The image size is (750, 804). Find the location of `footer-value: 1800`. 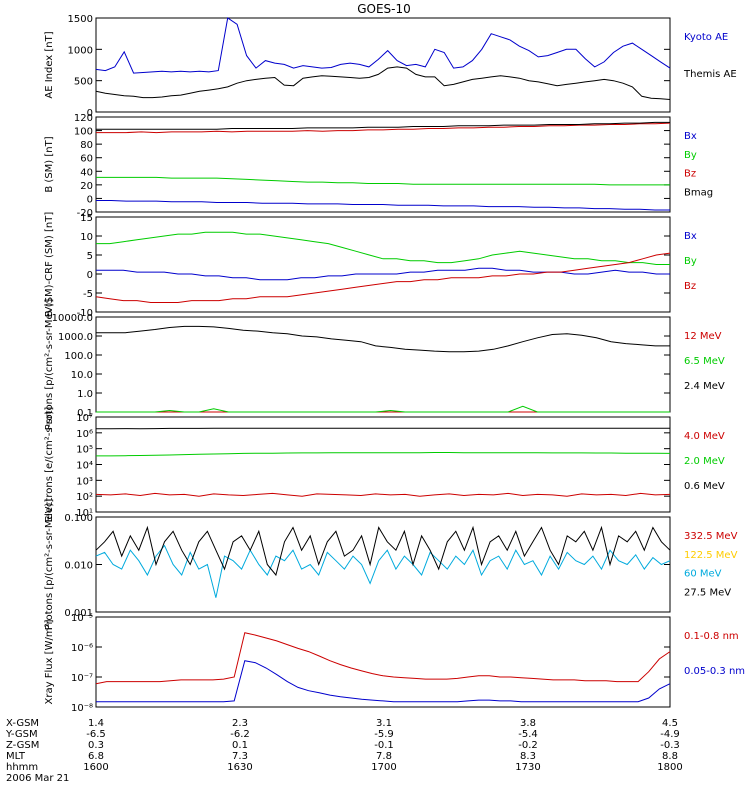

footer-value: 1800 is located at coordinates (669, 767).